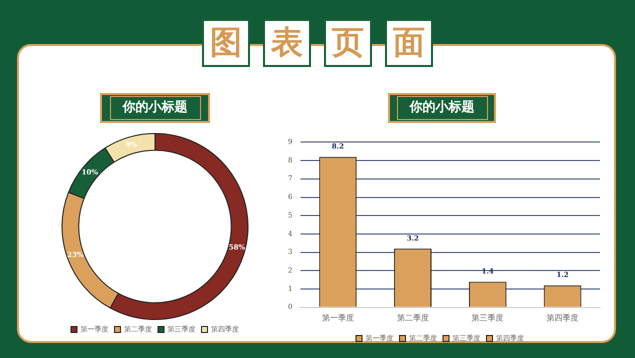  Describe the element at coordinates (317, 42) in the screenshot. I see `text: 图表页面` at that location.